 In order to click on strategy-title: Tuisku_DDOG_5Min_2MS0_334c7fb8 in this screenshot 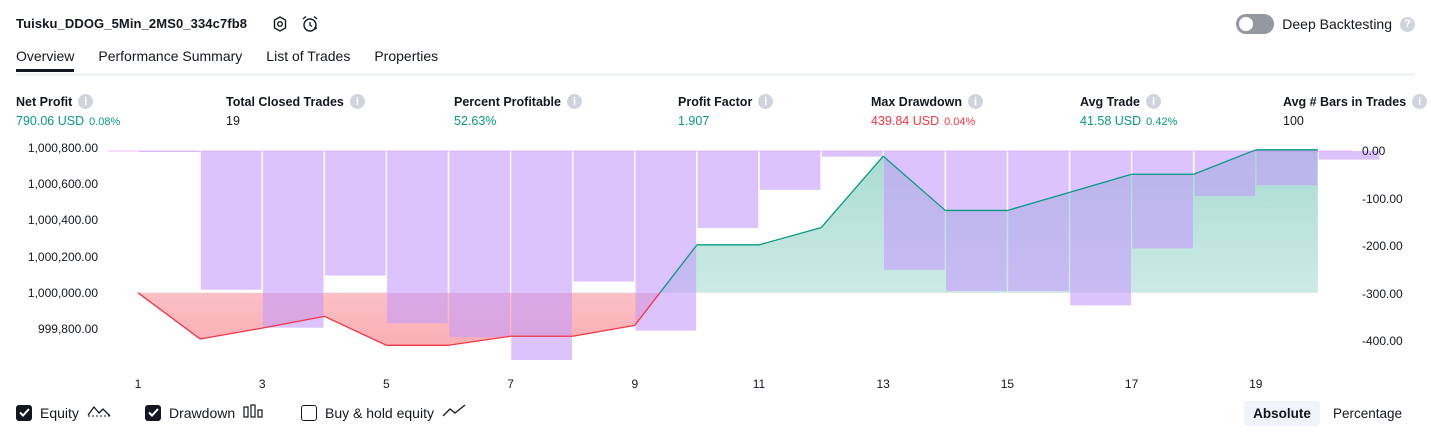, I will do `click(132, 23)`.